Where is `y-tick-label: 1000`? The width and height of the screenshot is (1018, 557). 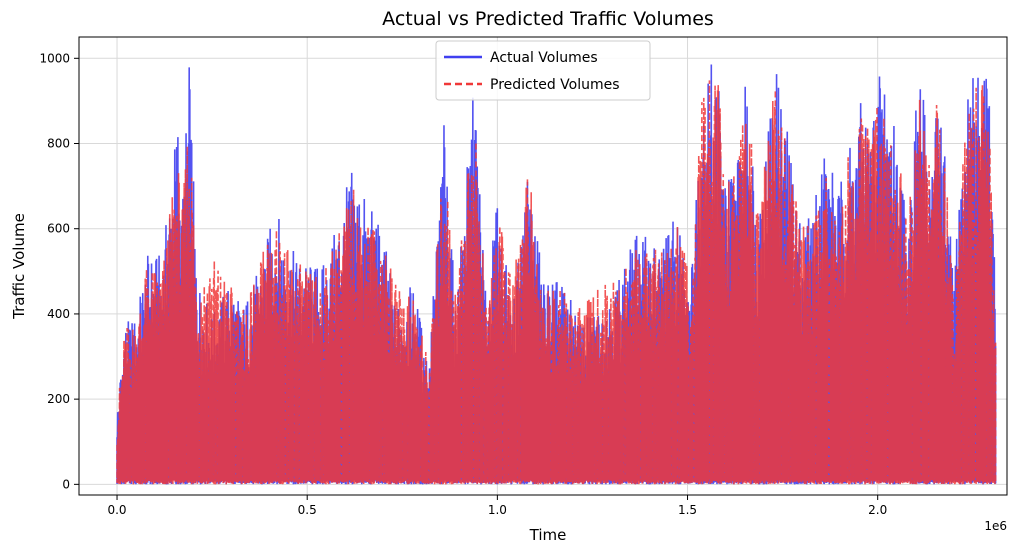 y-tick-label: 1000 is located at coordinates (54, 58).